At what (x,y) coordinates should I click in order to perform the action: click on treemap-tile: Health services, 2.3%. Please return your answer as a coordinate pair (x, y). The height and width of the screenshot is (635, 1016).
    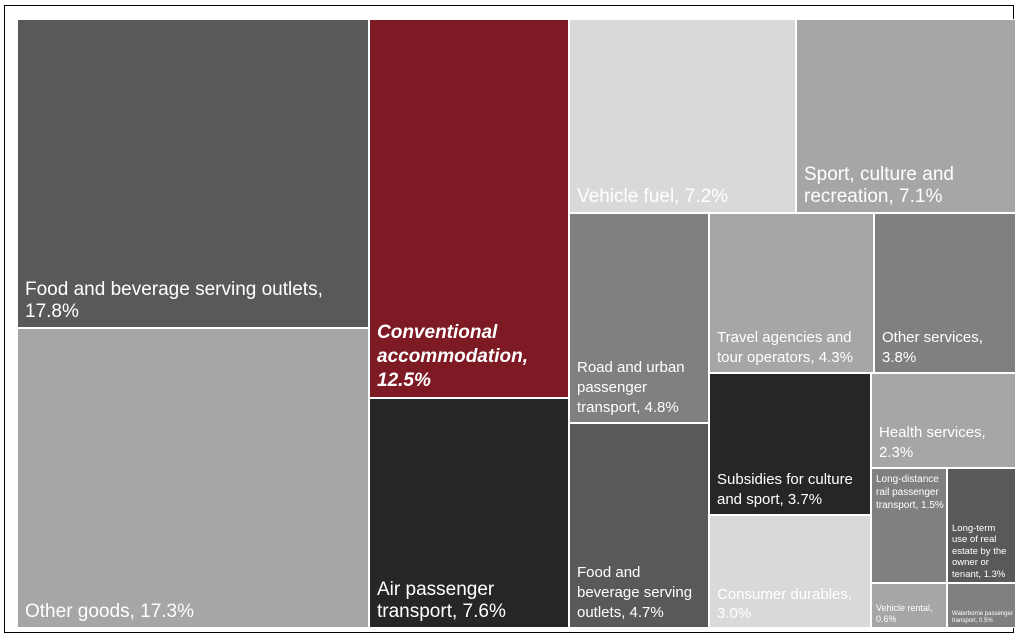
    Looking at the image, I should click on (943, 420).